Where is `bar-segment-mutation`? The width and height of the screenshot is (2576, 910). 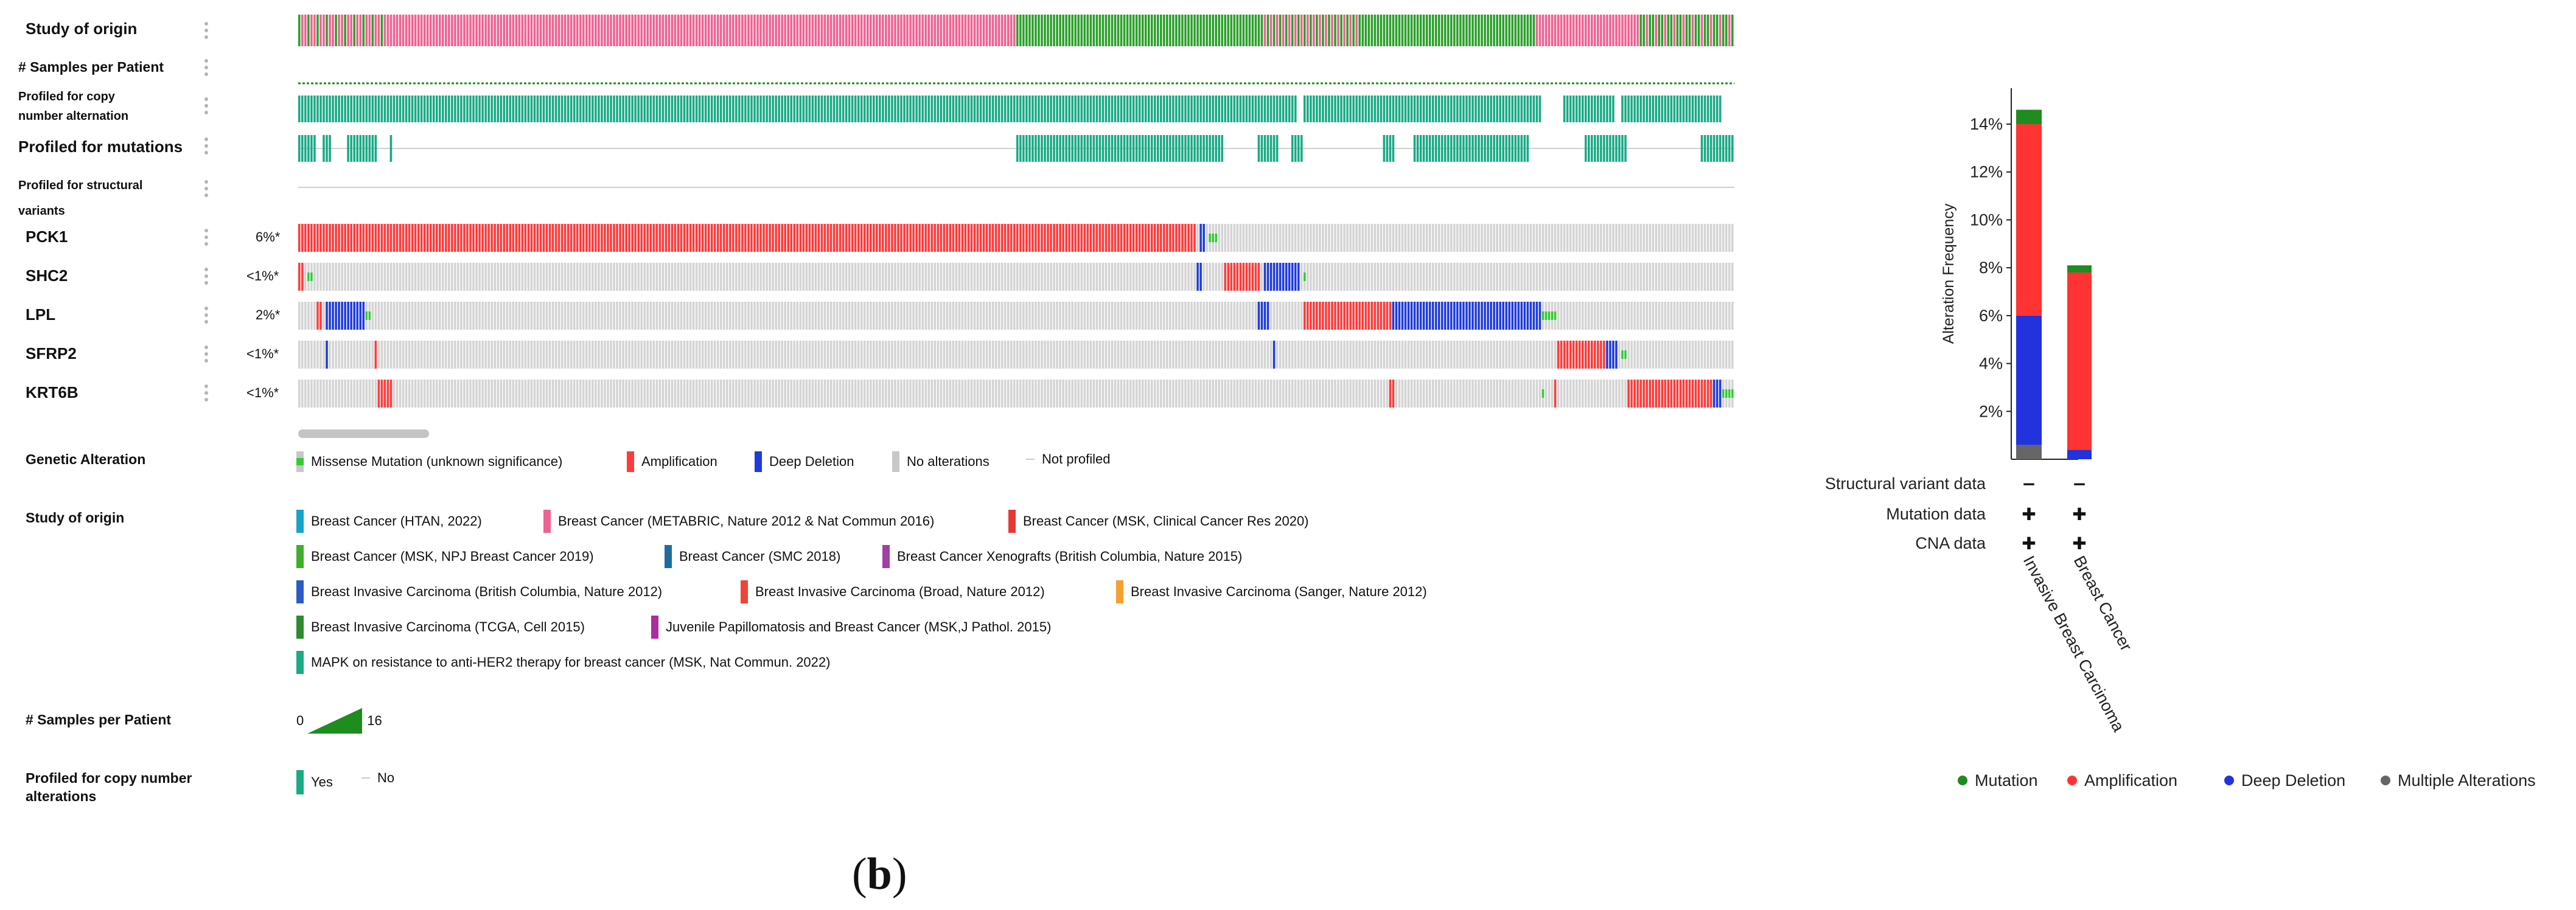 bar-segment-mutation is located at coordinates (2079, 269).